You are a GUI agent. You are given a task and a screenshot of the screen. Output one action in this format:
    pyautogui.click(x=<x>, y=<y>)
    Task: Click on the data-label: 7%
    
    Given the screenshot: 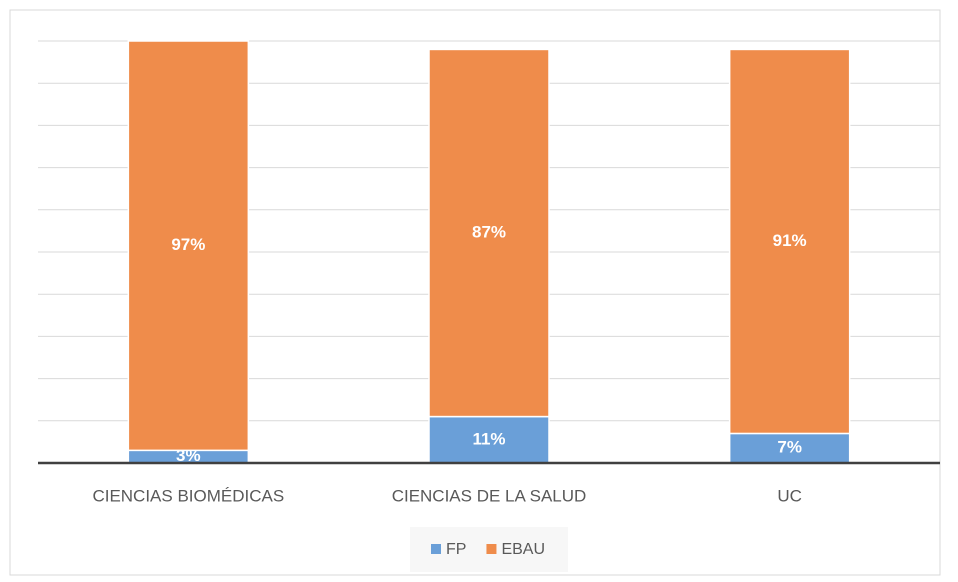 What is the action you would take?
    pyautogui.click(x=789, y=447)
    